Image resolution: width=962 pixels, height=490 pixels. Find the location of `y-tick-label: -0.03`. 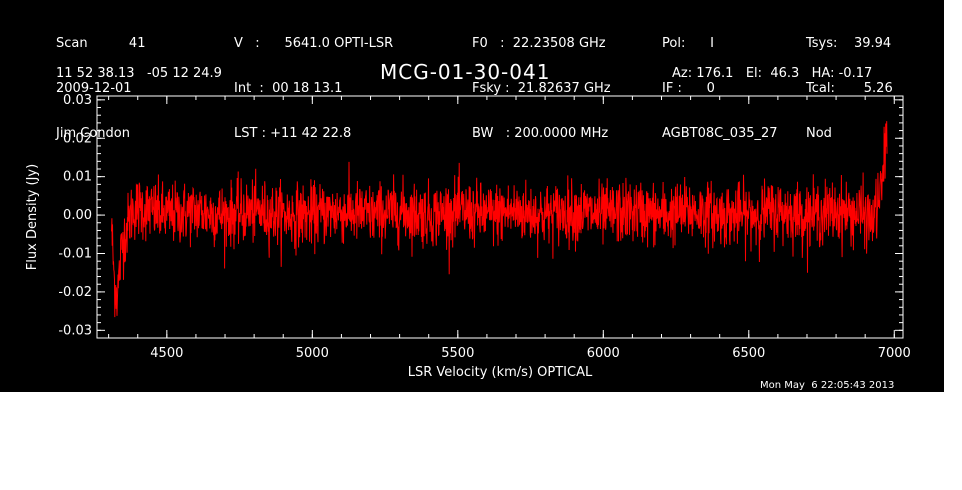

y-tick-label: -0.03 is located at coordinates (75, 330).